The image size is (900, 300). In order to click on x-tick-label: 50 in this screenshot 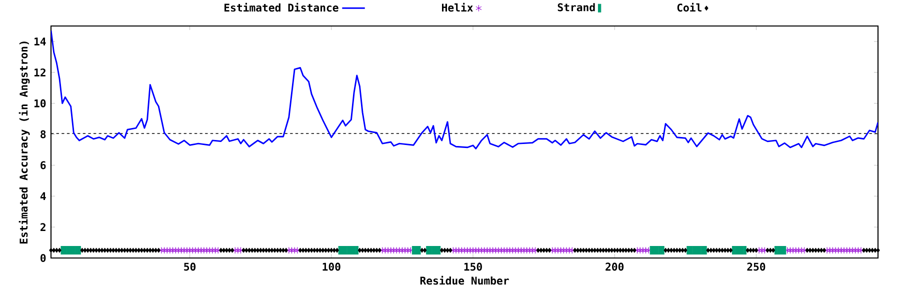, I will do `click(190, 266)`.